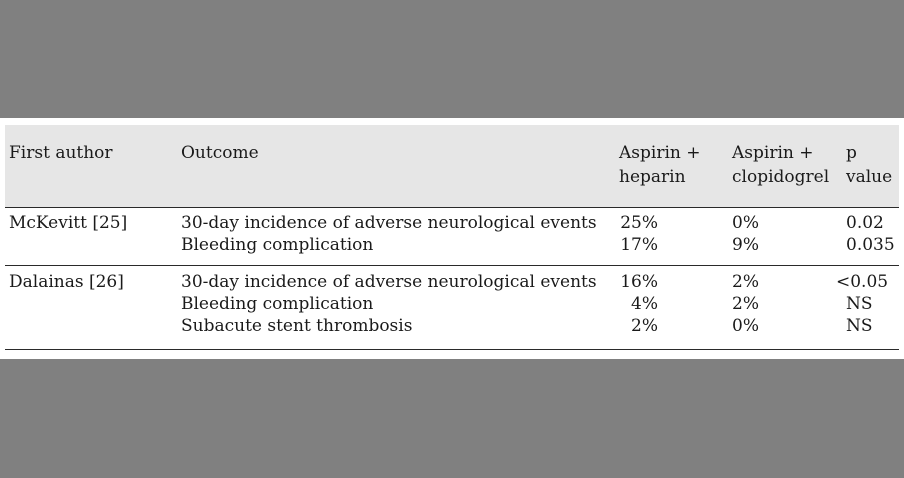 The height and width of the screenshot is (478, 904). Describe the element at coordinates (68, 223) in the screenshot. I see `row-author-mckevitt: McKevitt [25]` at that location.